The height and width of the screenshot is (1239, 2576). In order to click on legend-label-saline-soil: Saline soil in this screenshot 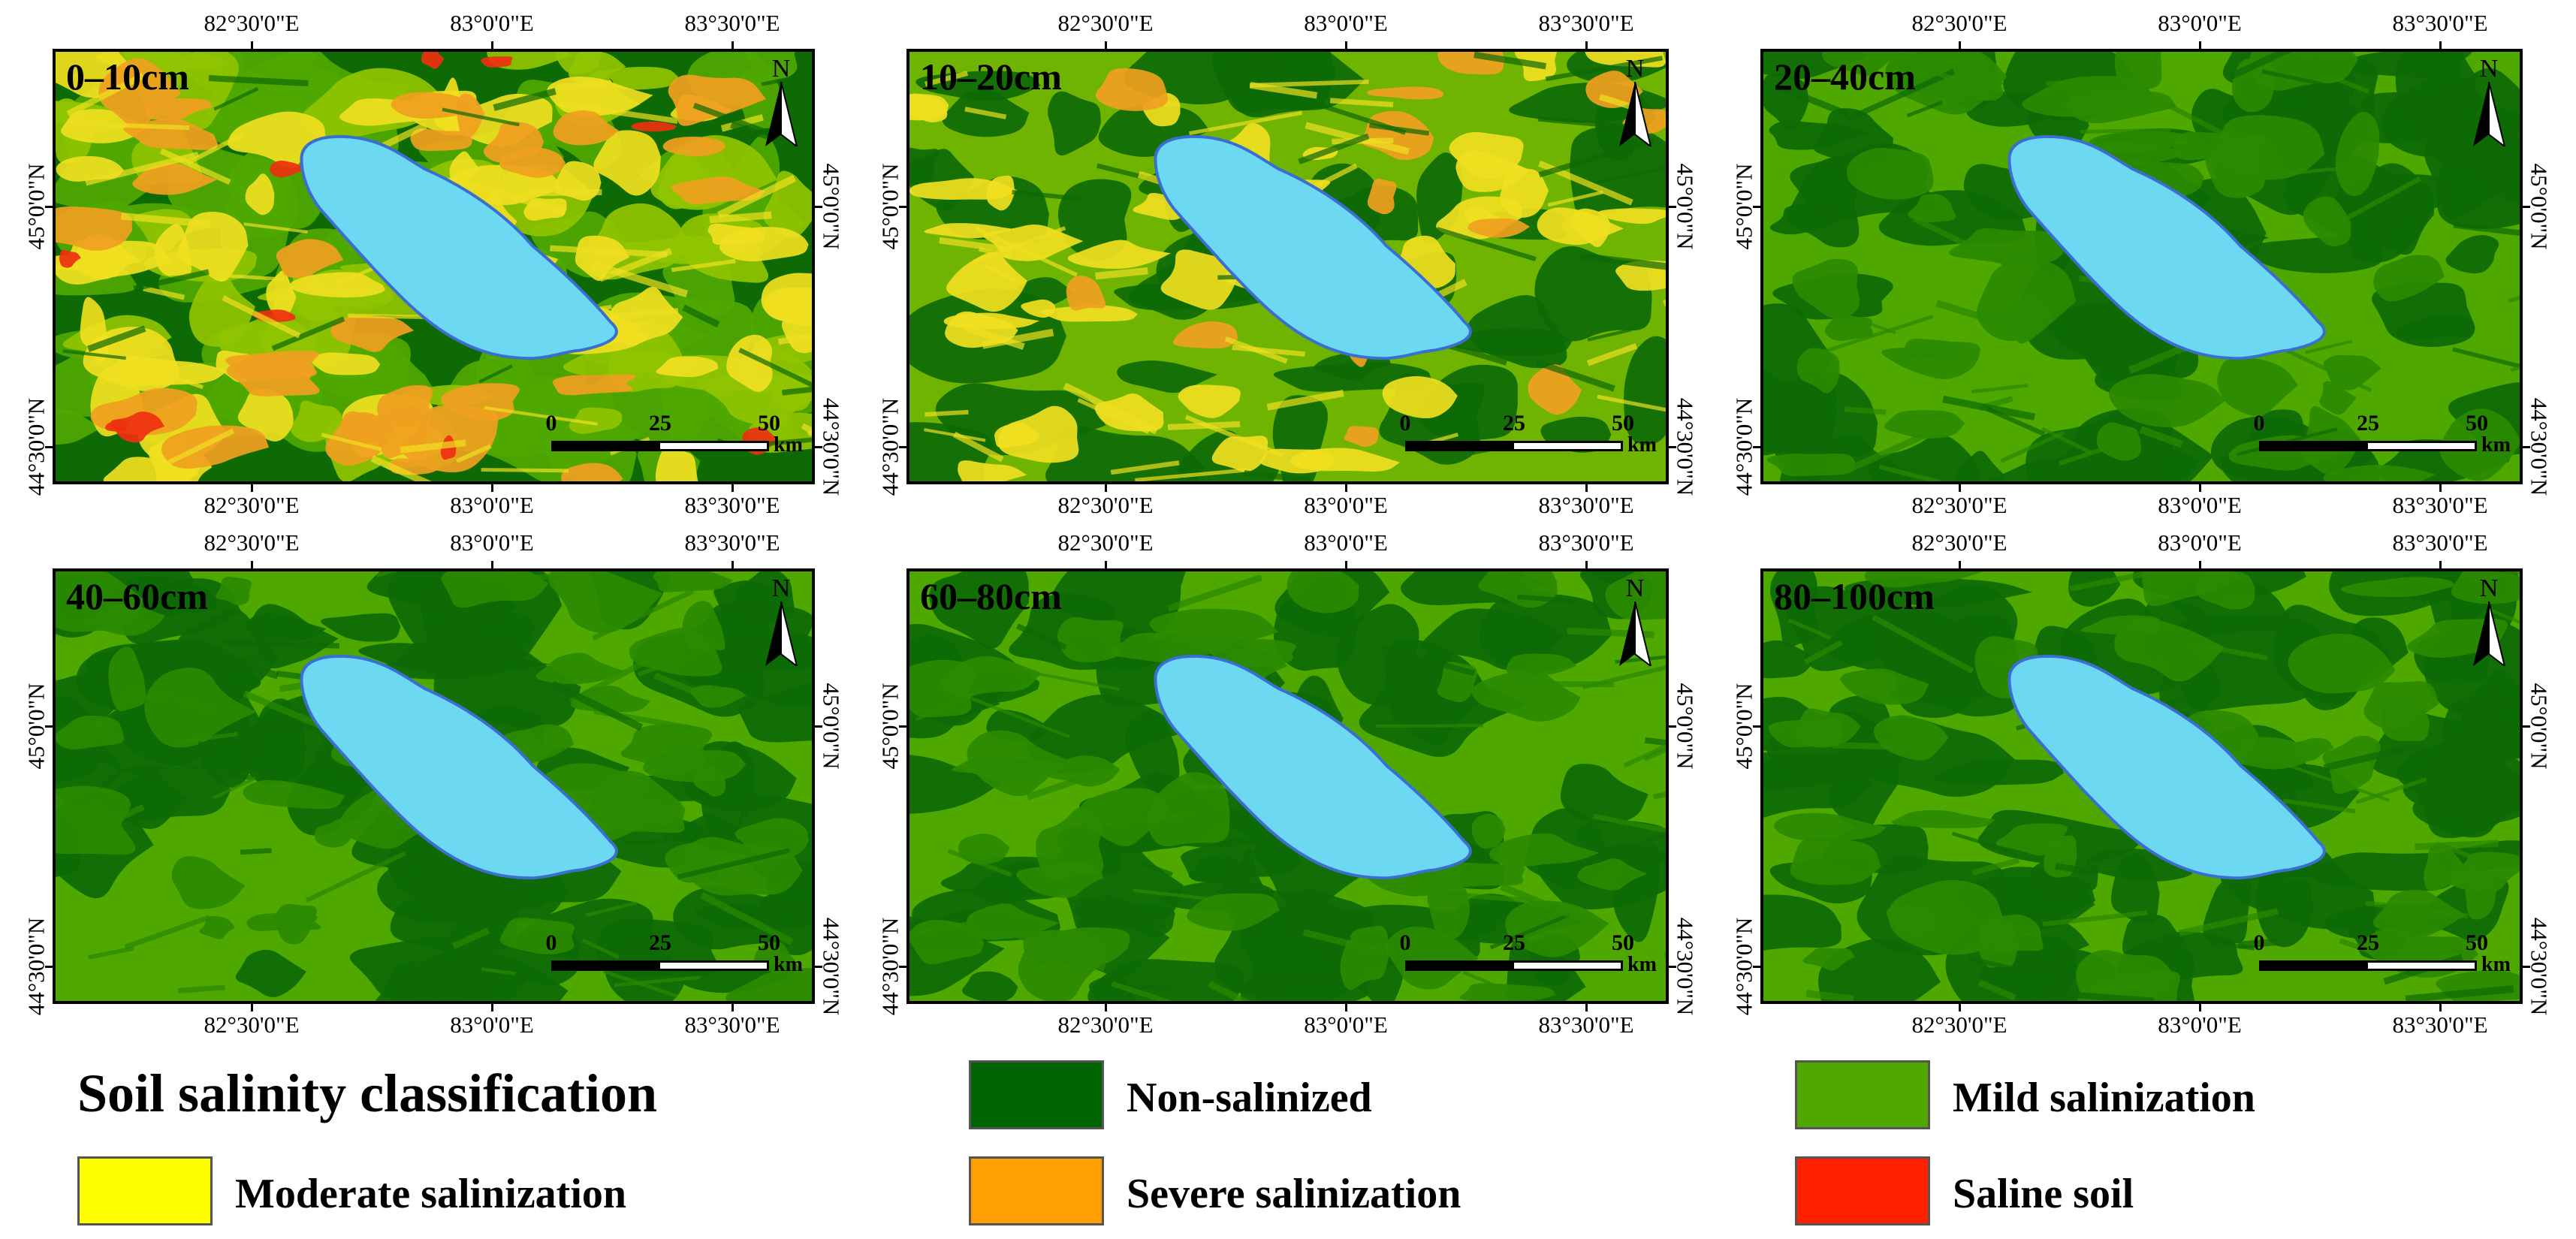, I will do `click(2043, 1194)`.